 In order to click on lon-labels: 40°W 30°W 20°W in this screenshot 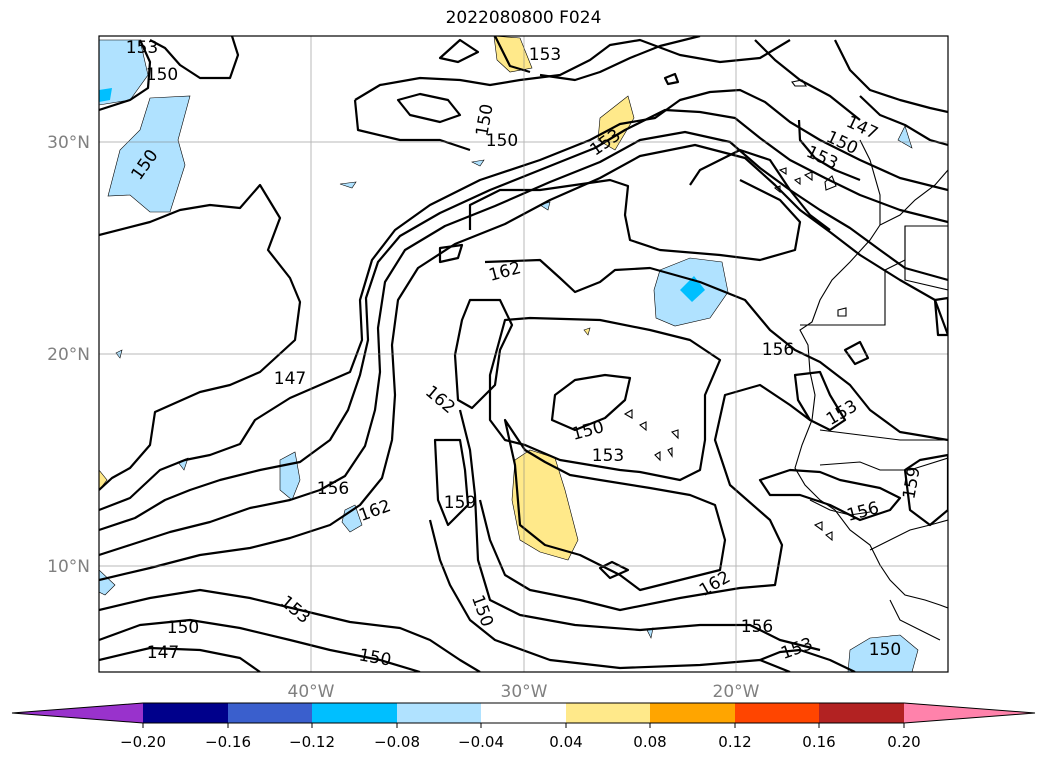, I will do `click(524, 692)`.